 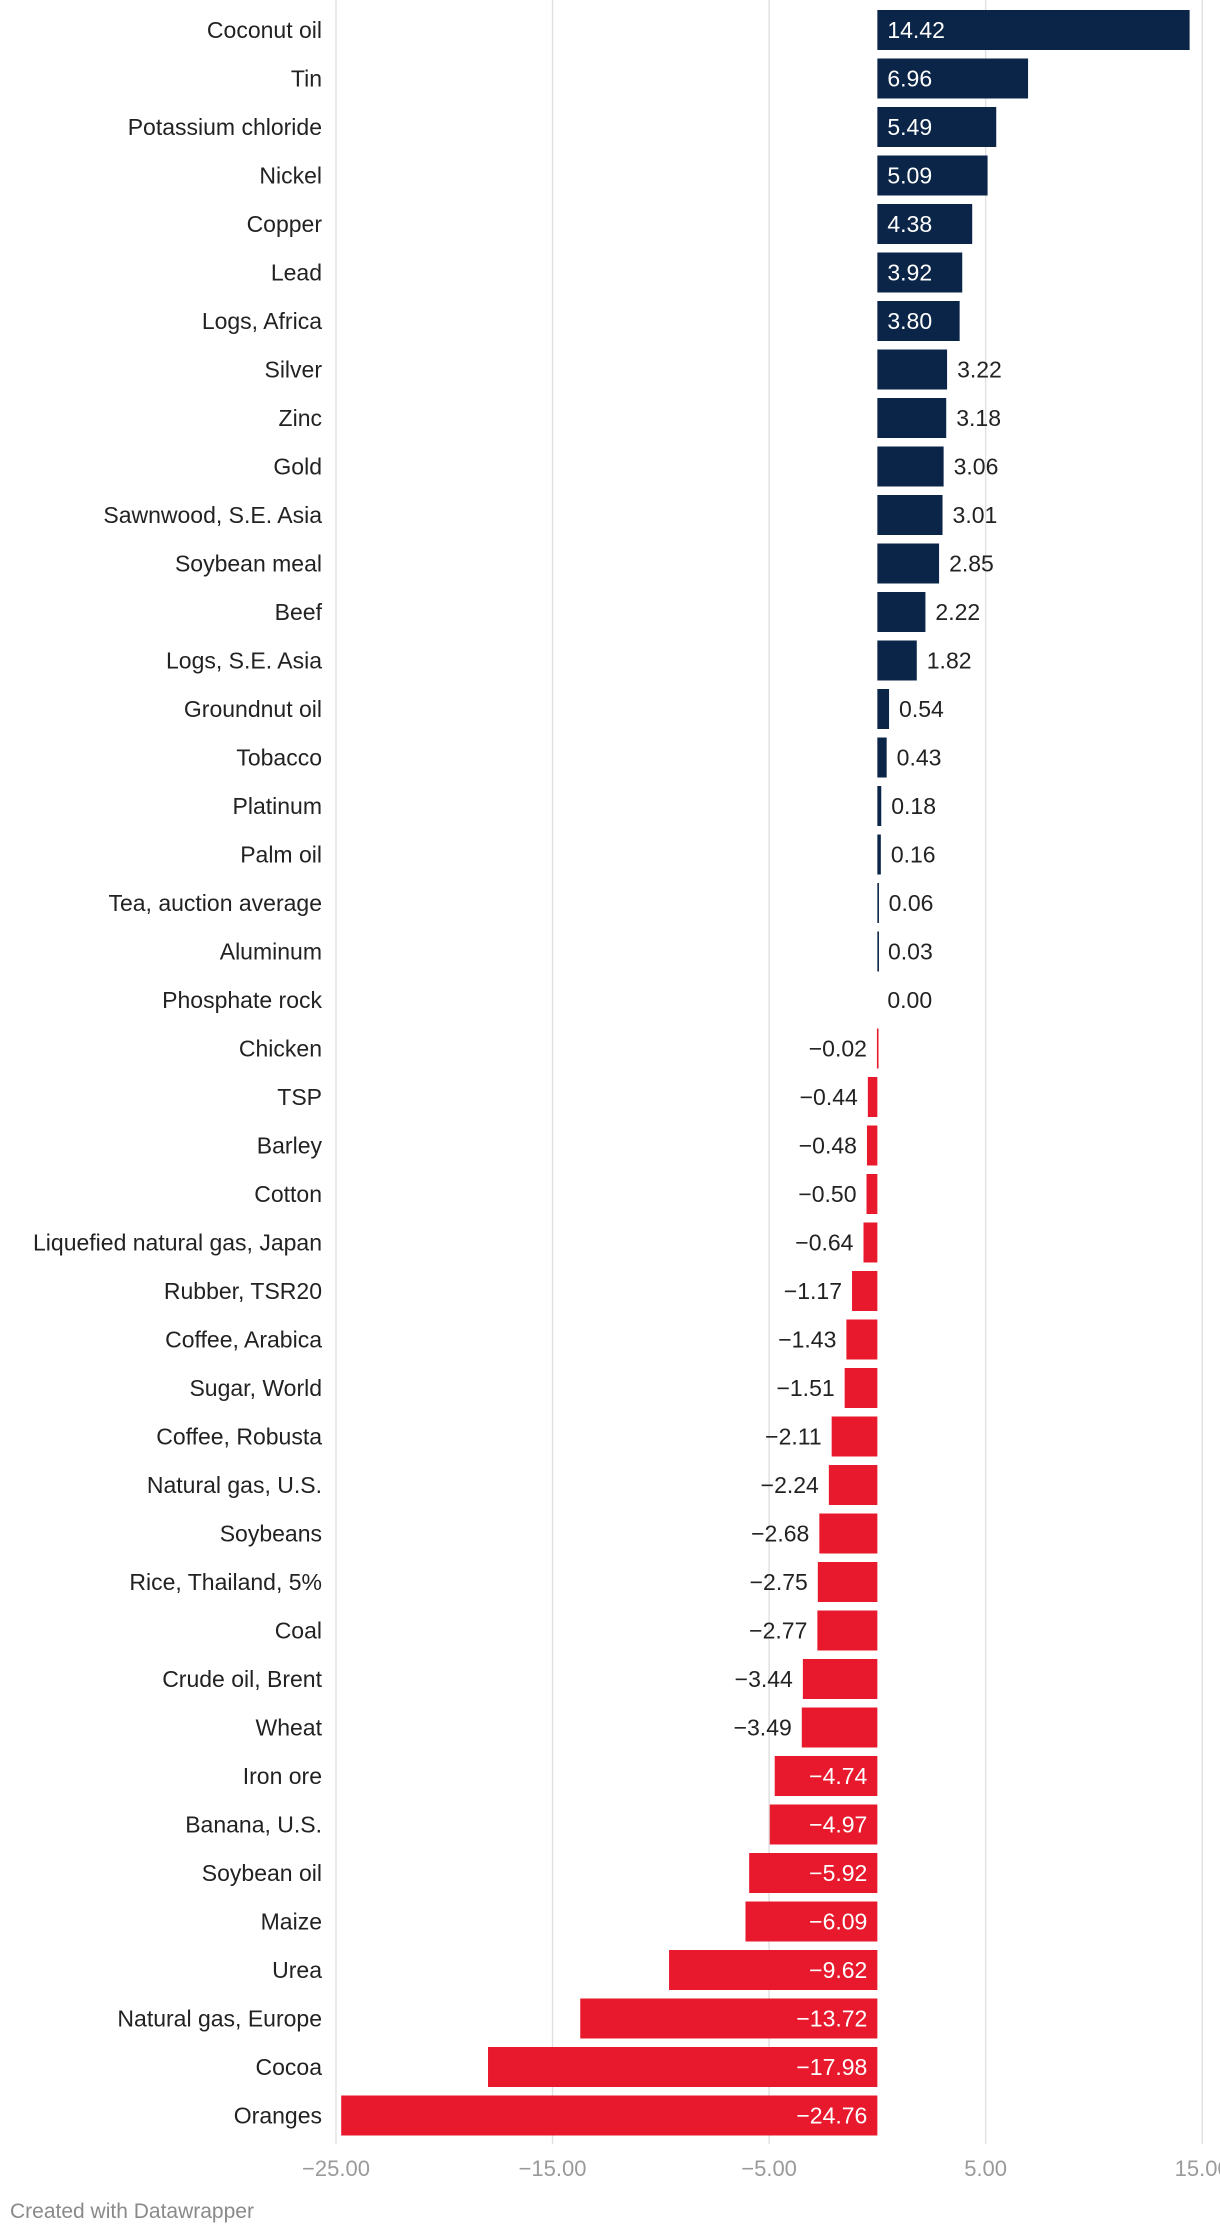 I want to click on category-label: Tin, so click(x=306, y=79).